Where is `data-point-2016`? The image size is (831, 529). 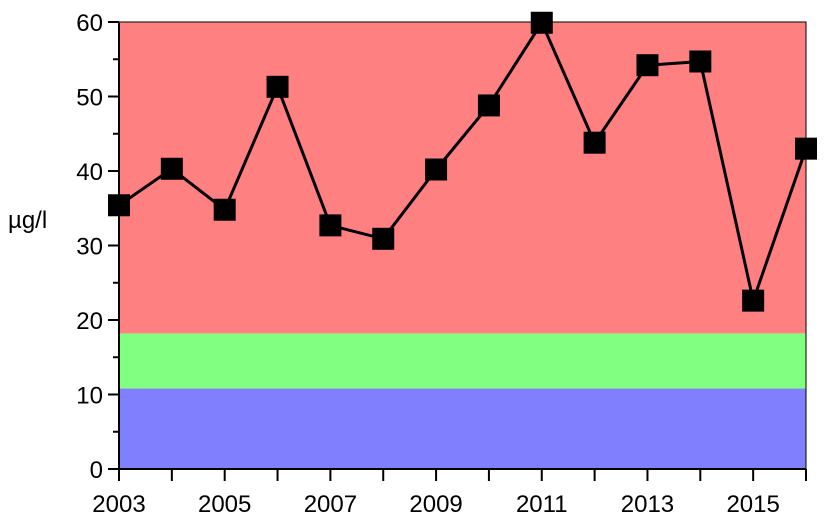 data-point-2016 is located at coordinates (806, 148).